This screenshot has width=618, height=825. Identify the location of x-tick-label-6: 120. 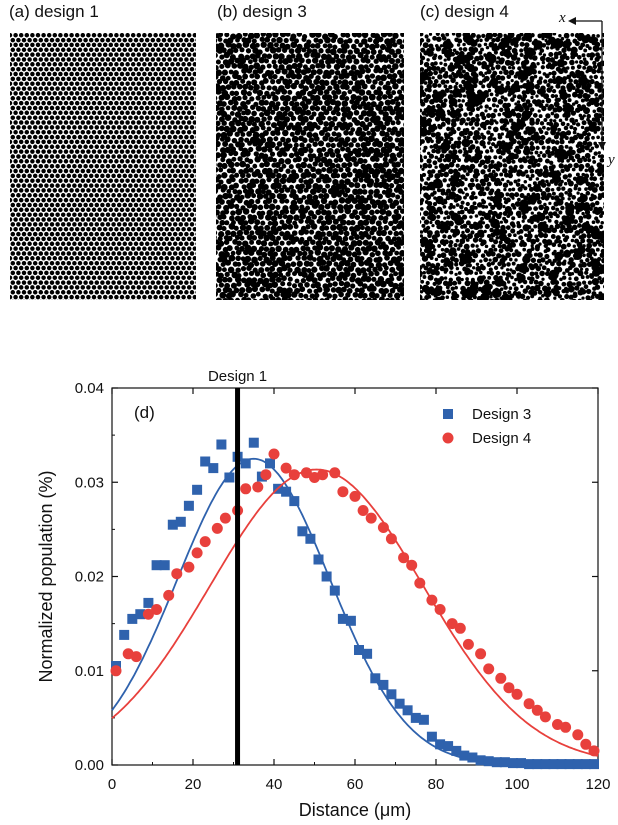
(597, 784).